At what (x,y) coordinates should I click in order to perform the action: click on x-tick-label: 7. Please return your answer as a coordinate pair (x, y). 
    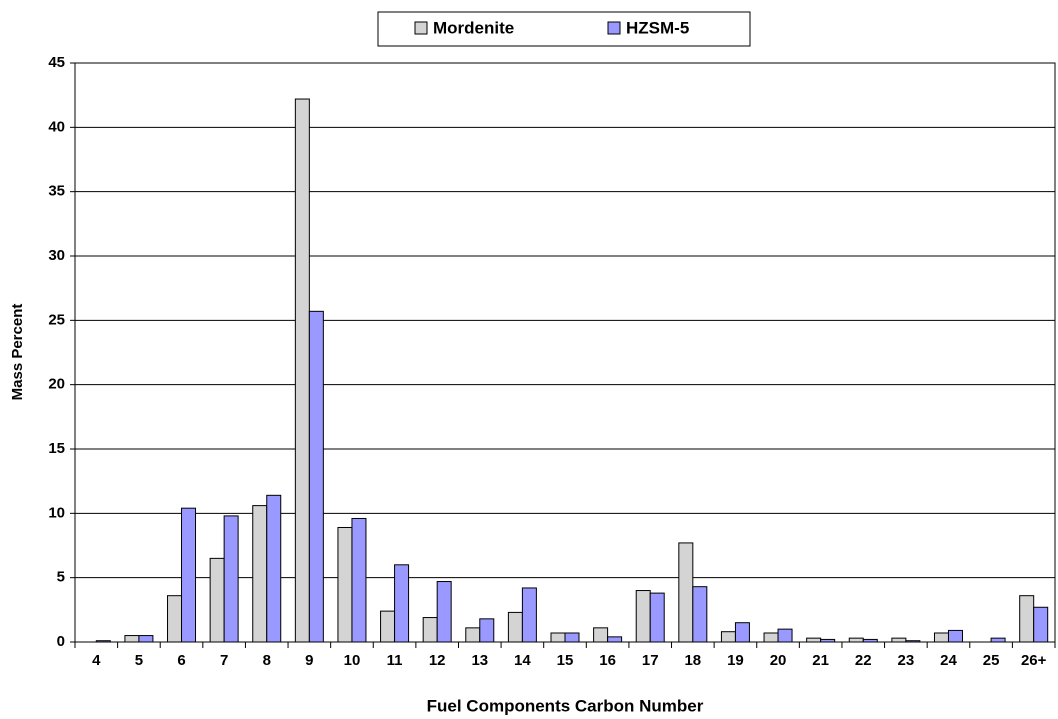
    Looking at the image, I should click on (224, 660).